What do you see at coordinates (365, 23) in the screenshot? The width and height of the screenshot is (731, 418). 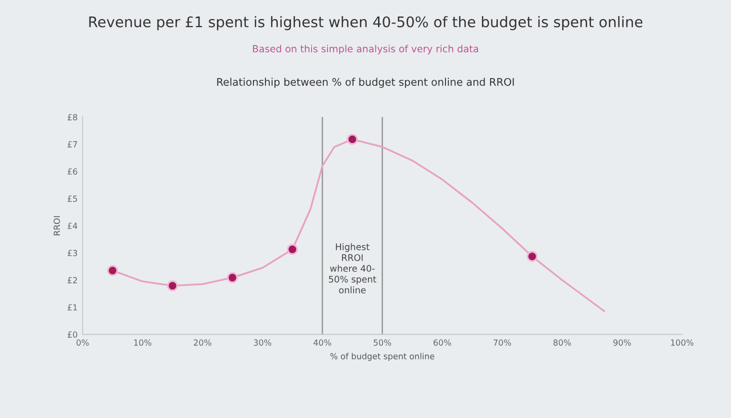 I see `chart-title: Revenue per £1 spent is highest when 40-50% of the budget is spent online` at bounding box center [365, 23].